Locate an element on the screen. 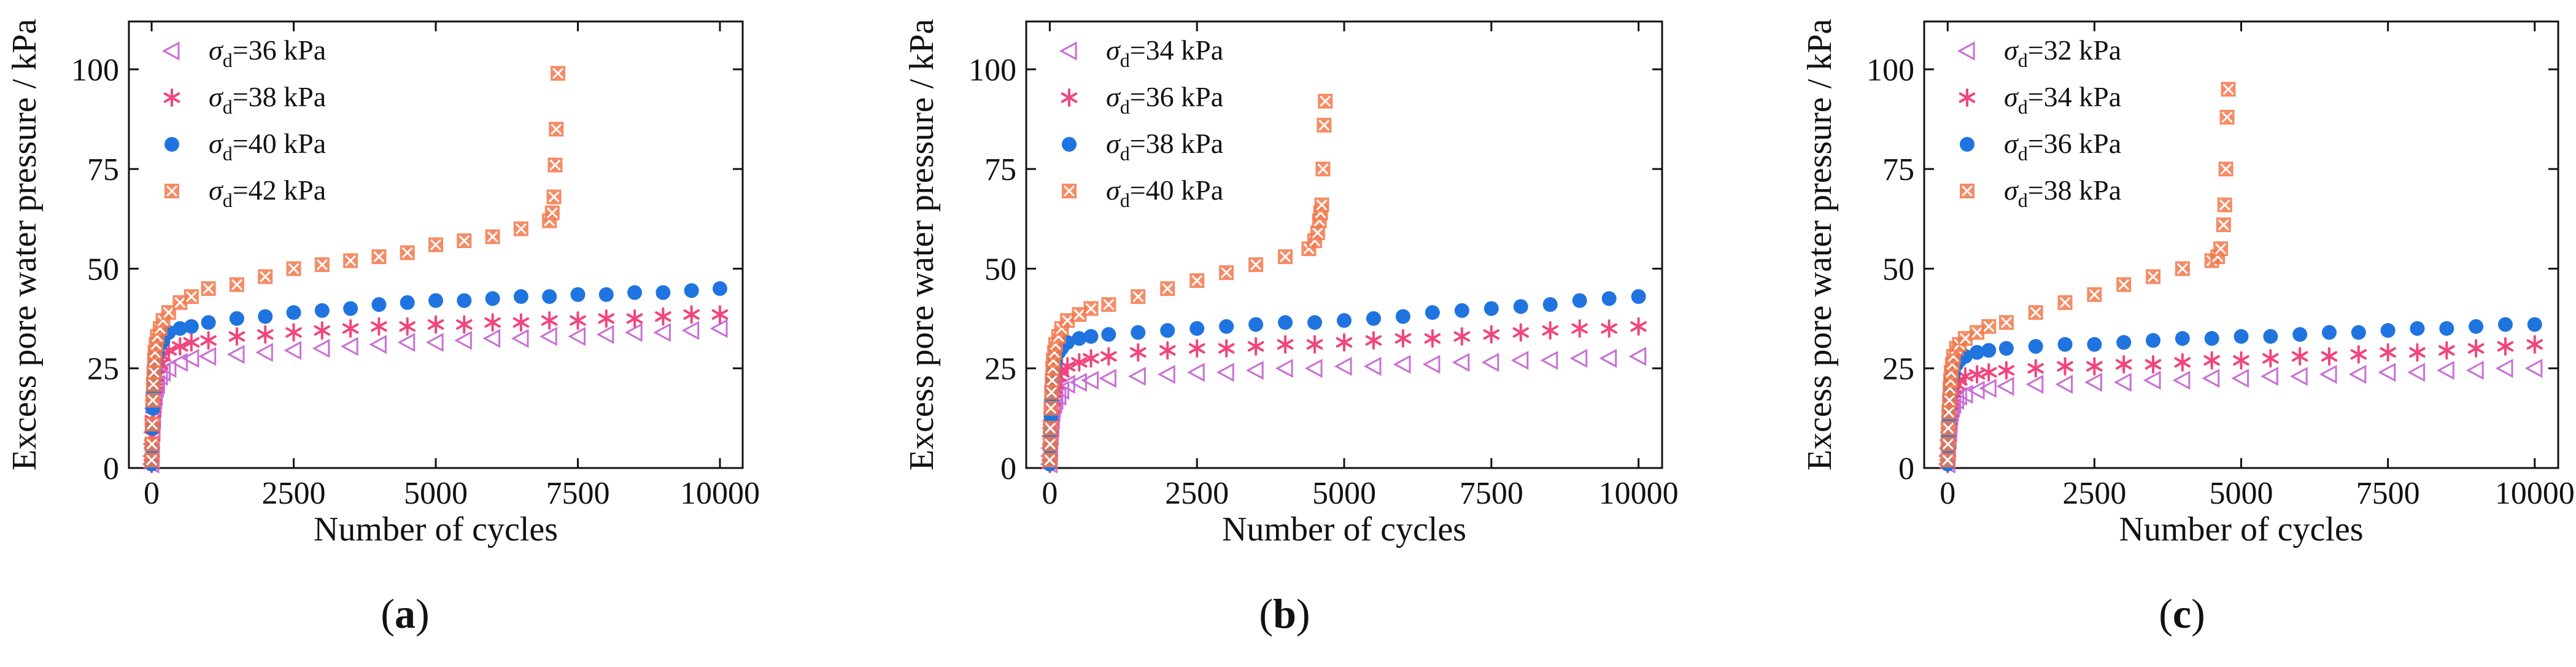  legend-value: =38 kPa is located at coordinates (2074, 190).